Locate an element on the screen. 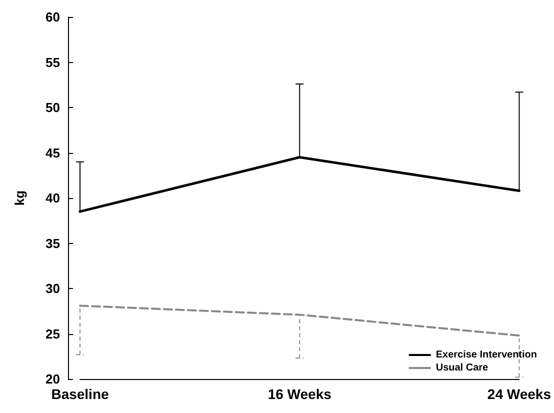 The width and height of the screenshot is (554, 413). y-tick-label: 30 is located at coordinates (53, 288).